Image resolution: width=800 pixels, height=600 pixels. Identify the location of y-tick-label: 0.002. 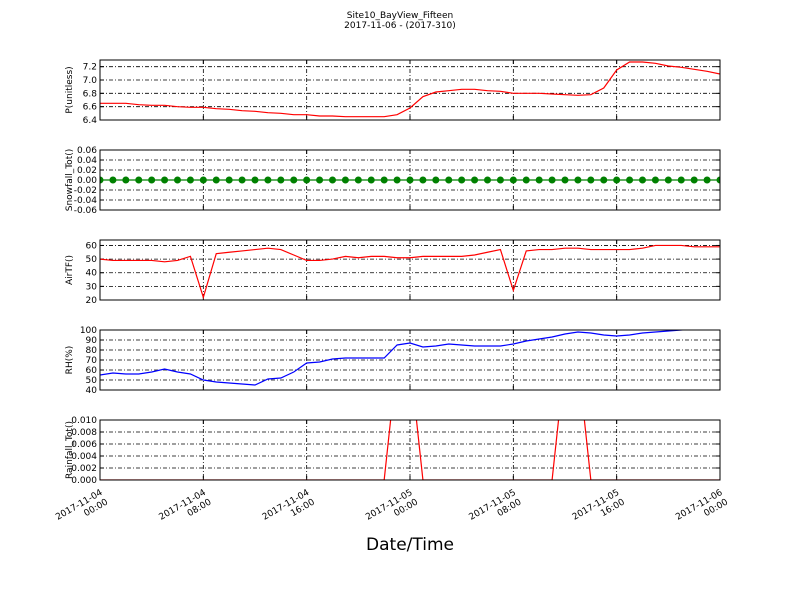
(84, 469).